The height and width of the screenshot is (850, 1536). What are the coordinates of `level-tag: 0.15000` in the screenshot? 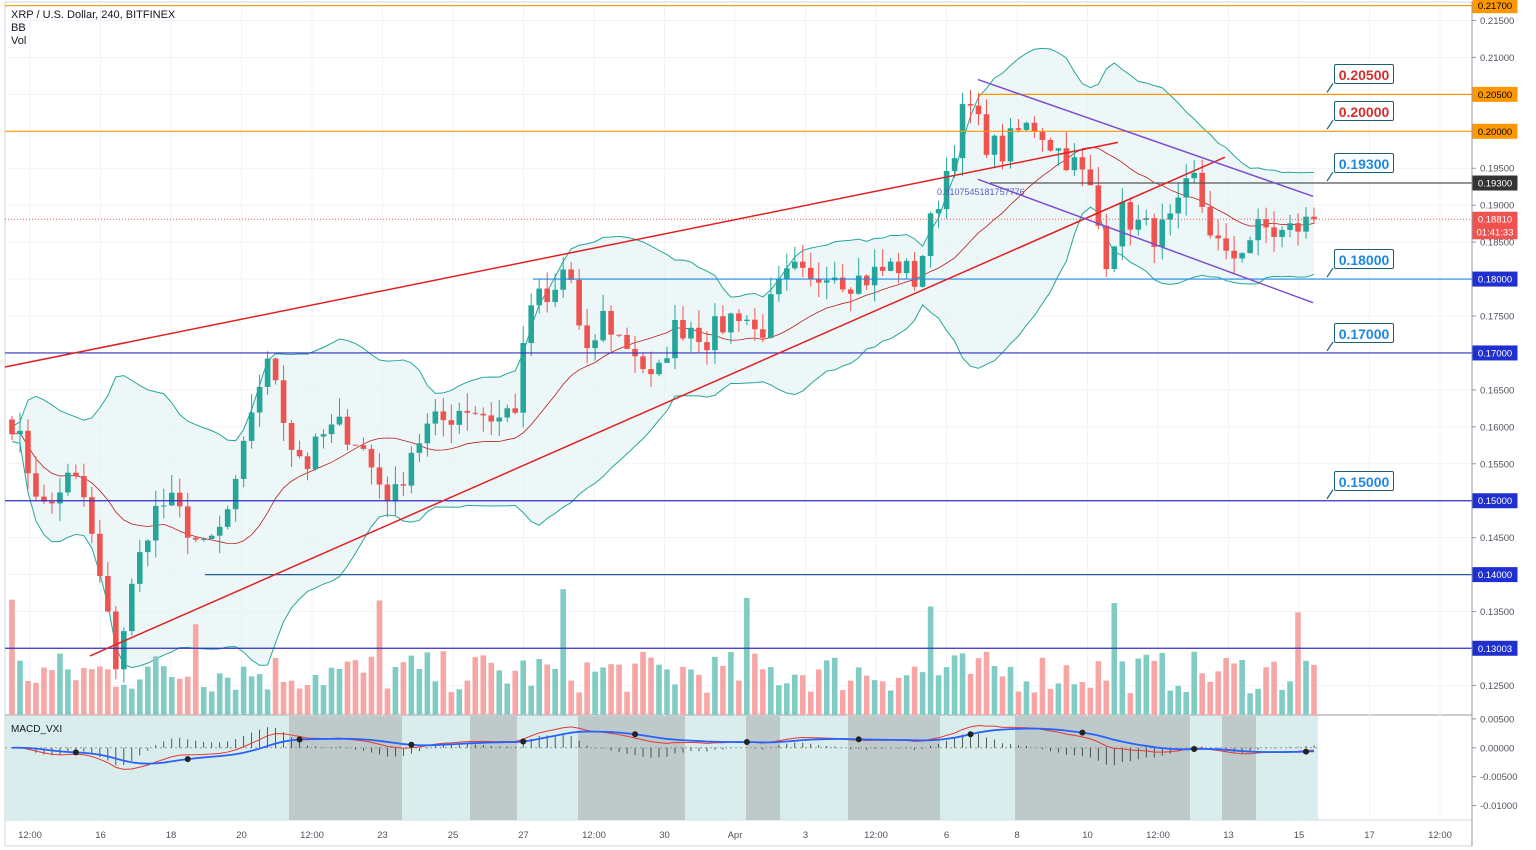 It's located at (1364, 480).